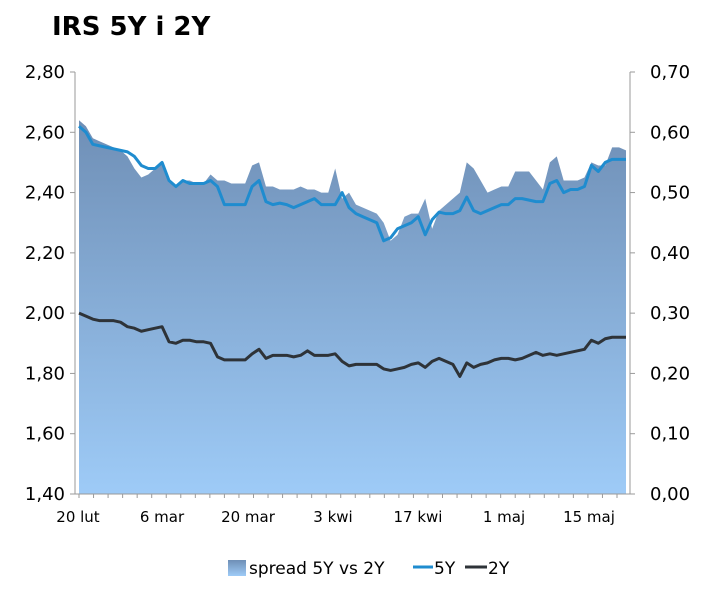 The width and height of the screenshot is (703, 592). Describe the element at coordinates (78, 517) in the screenshot. I see `x-tick-label: 20 lut` at that location.